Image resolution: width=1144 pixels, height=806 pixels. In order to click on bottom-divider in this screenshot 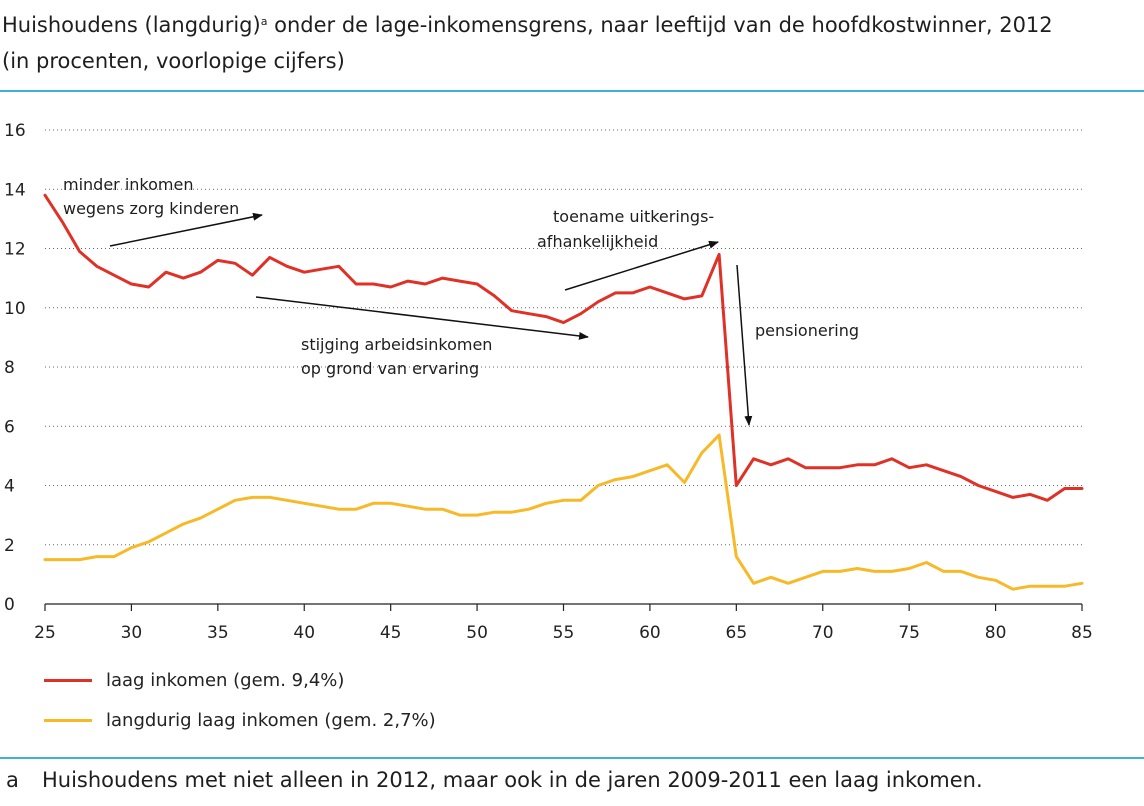, I will do `click(572, 758)`.